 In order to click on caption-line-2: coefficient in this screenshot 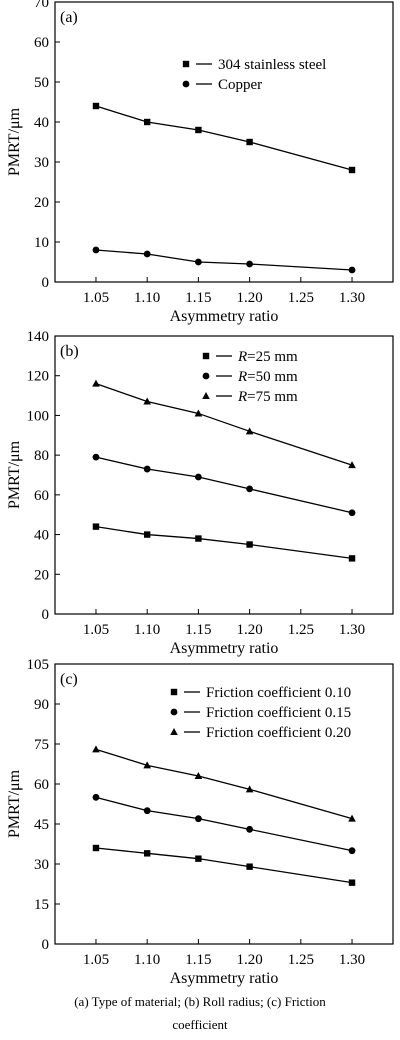, I will do `click(200, 1024)`.